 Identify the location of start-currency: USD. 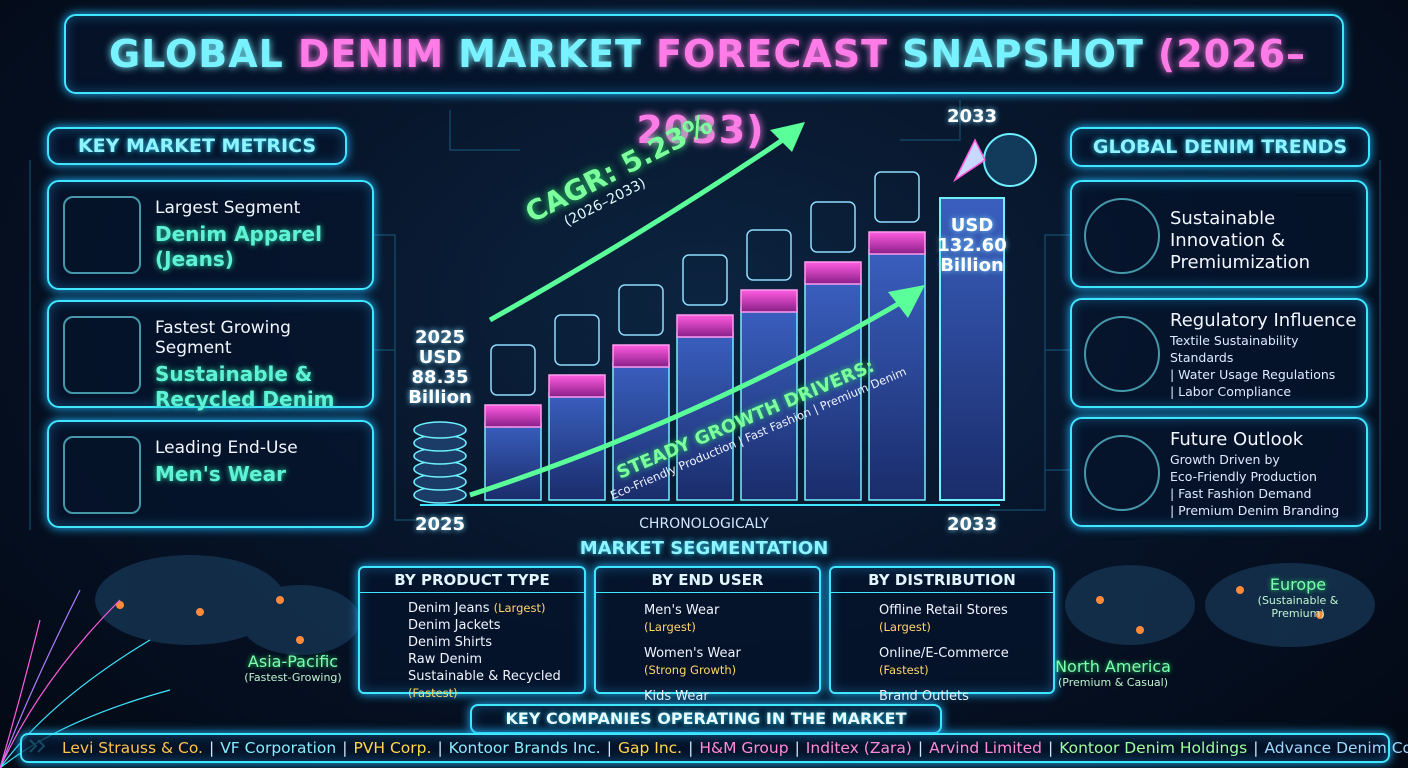
(440, 357).